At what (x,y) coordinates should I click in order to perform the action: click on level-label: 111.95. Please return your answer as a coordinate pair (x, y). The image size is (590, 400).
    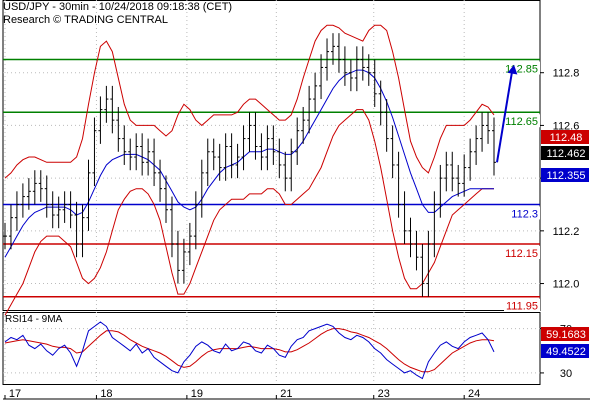
    Looking at the image, I should click on (522, 307).